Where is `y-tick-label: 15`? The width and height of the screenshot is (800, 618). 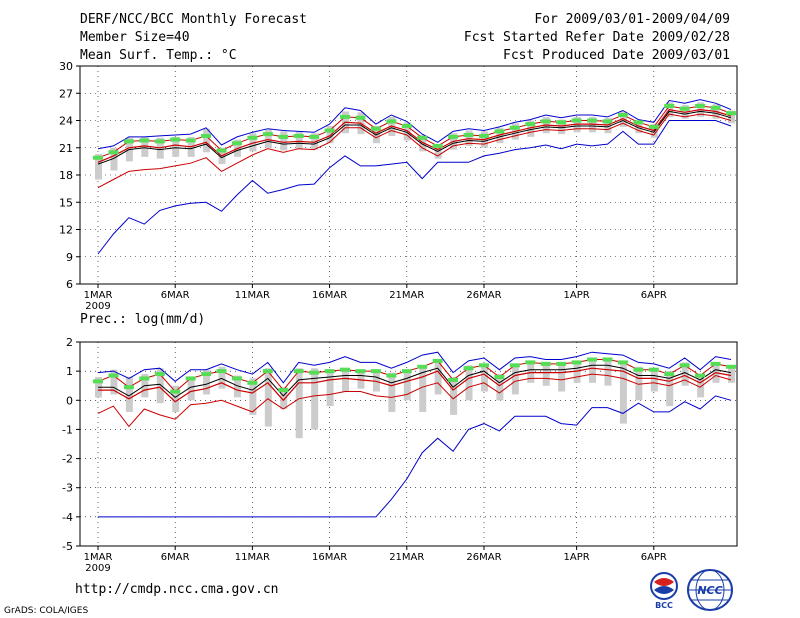
y-tick-label: 15 is located at coordinates (66, 202).